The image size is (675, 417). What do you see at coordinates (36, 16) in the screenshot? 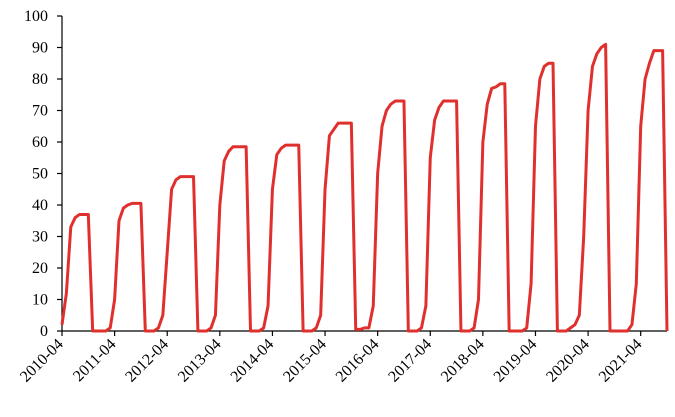
I see `y-tick-label: 100` at bounding box center [36, 16].